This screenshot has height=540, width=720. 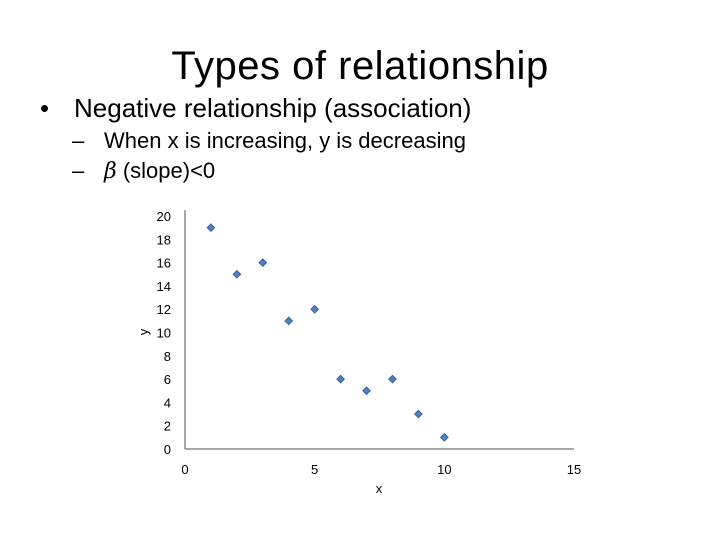 I want to click on y-tick-label: 0, so click(x=167, y=449).